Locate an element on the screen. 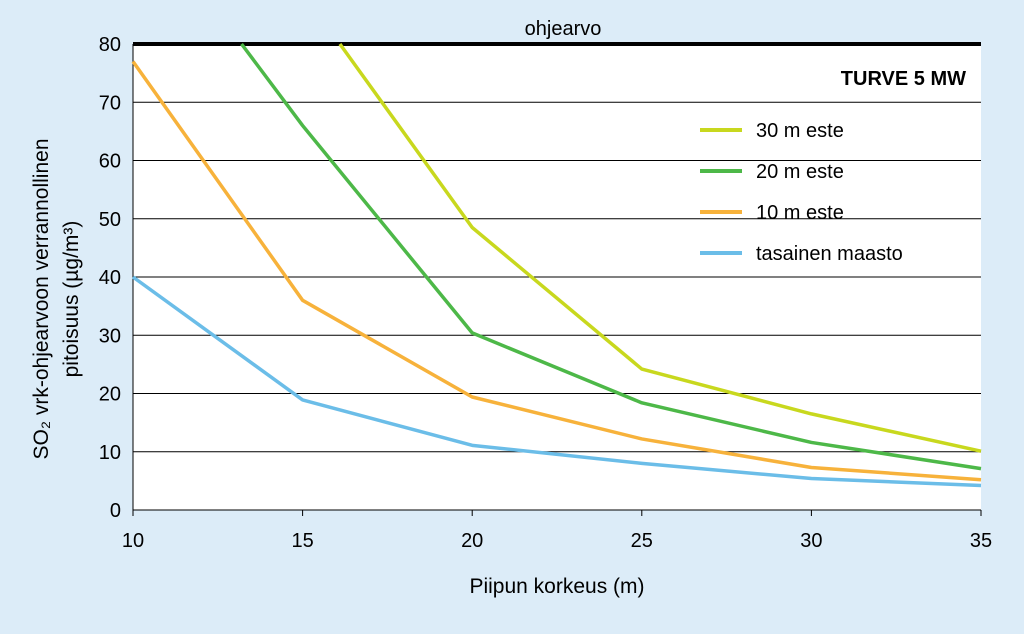 The height and width of the screenshot is (634, 1024). legend-label: 10 m este is located at coordinates (800, 213).